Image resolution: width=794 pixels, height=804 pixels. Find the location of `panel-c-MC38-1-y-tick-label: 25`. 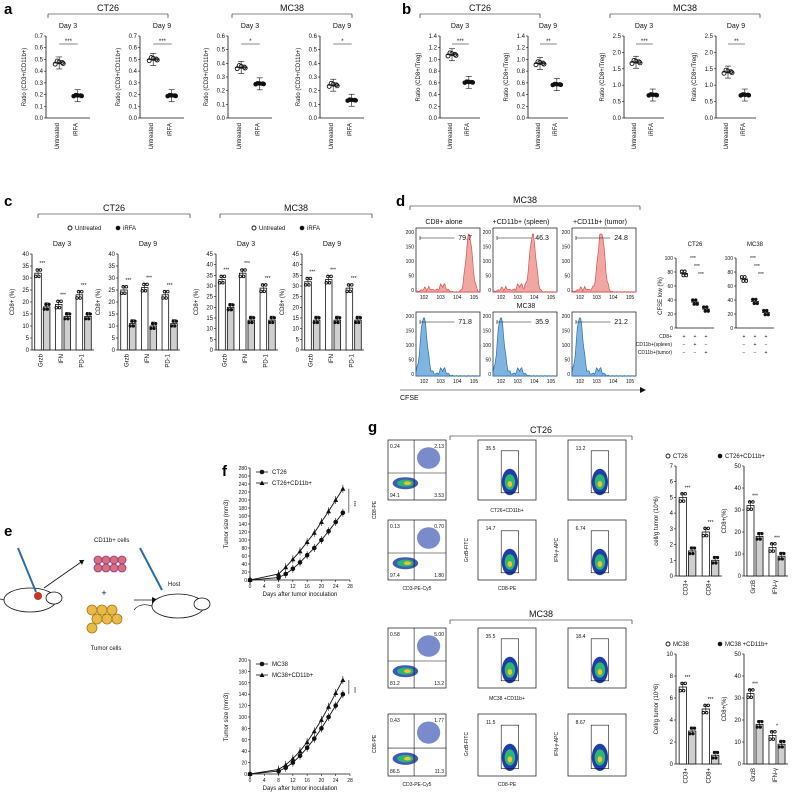

panel-c-MC38-1-y-tick-label: 25 is located at coordinates (295, 298).